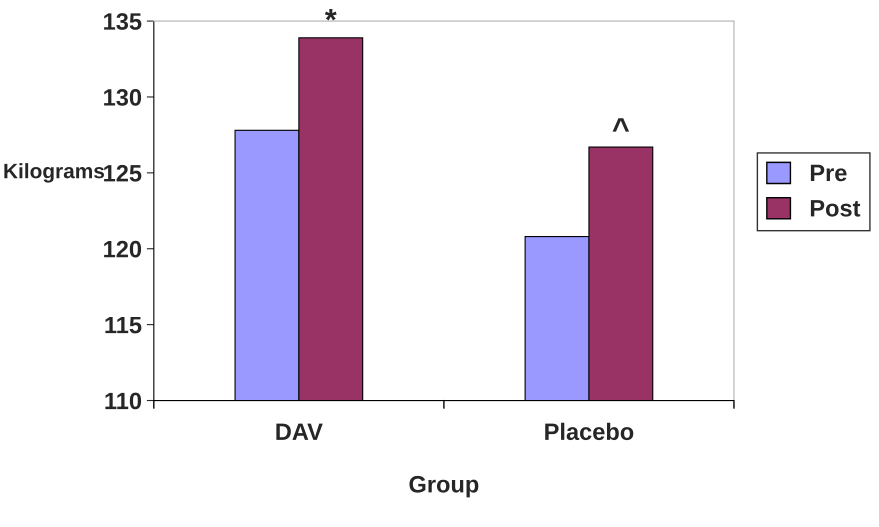  Describe the element at coordinates (330, 14) in the screenshot. I see `annotation: *` at that location.